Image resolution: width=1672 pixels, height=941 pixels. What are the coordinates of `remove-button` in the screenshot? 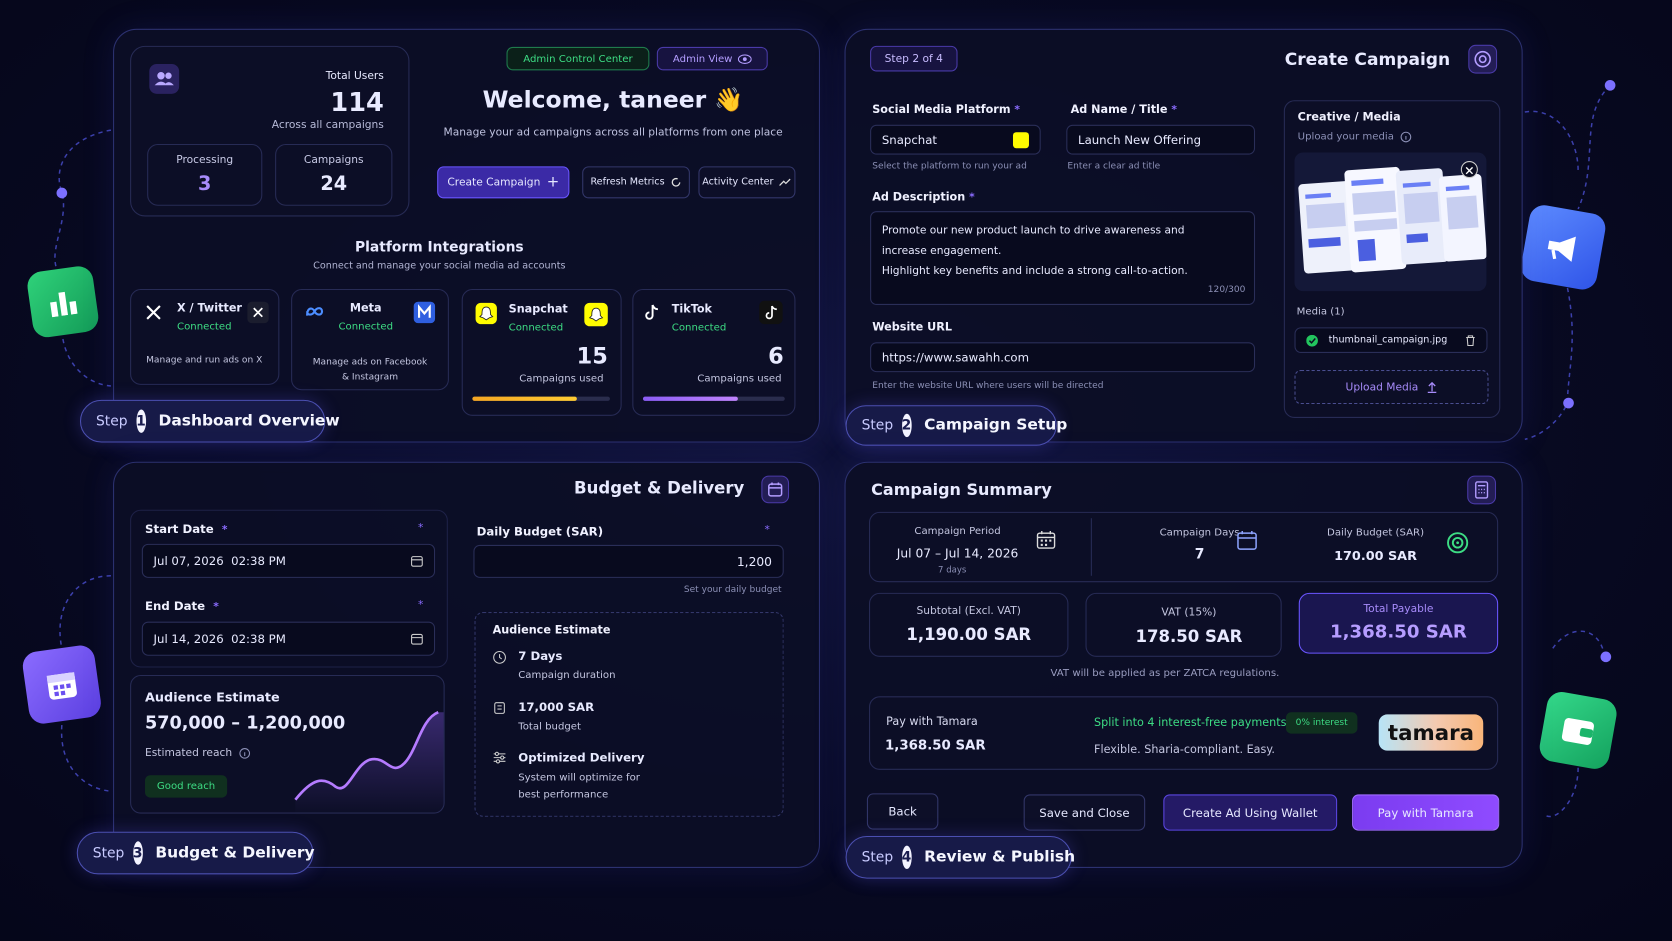 It's located at (1469, 170).